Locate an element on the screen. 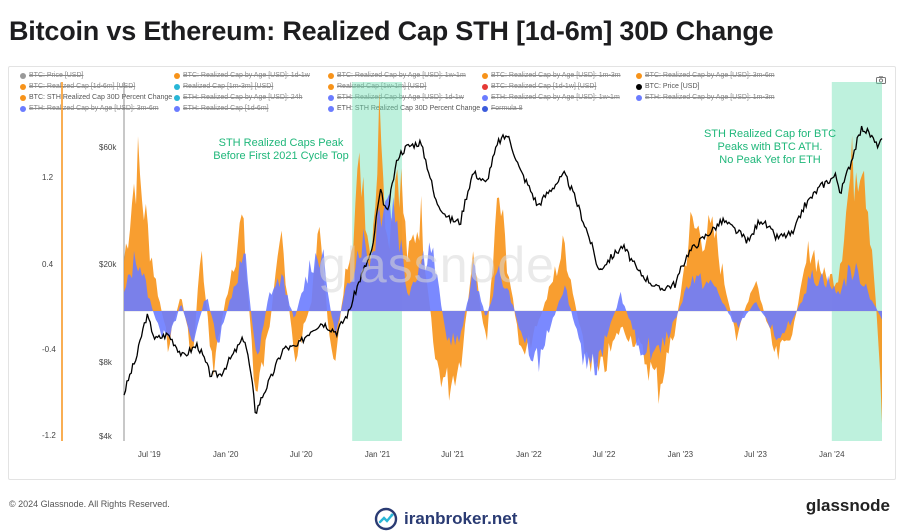 This screenshot has width=900, height=532. annotation-right-line2: Peaks with BTC ATH. is located at coordinates (770, 147).